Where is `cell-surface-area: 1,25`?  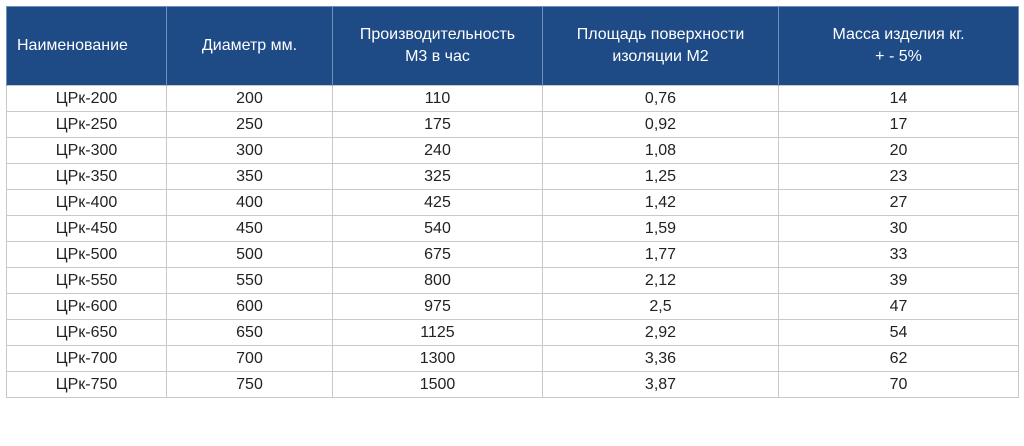 cell-surface-area: 1,25 is located at coordinates (660, 176).